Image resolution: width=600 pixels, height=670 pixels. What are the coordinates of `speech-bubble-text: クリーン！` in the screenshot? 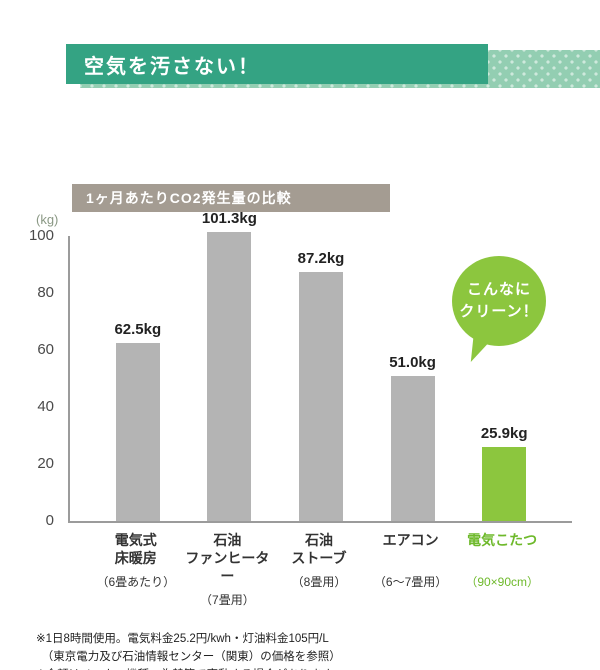 It's located at (499, 311).